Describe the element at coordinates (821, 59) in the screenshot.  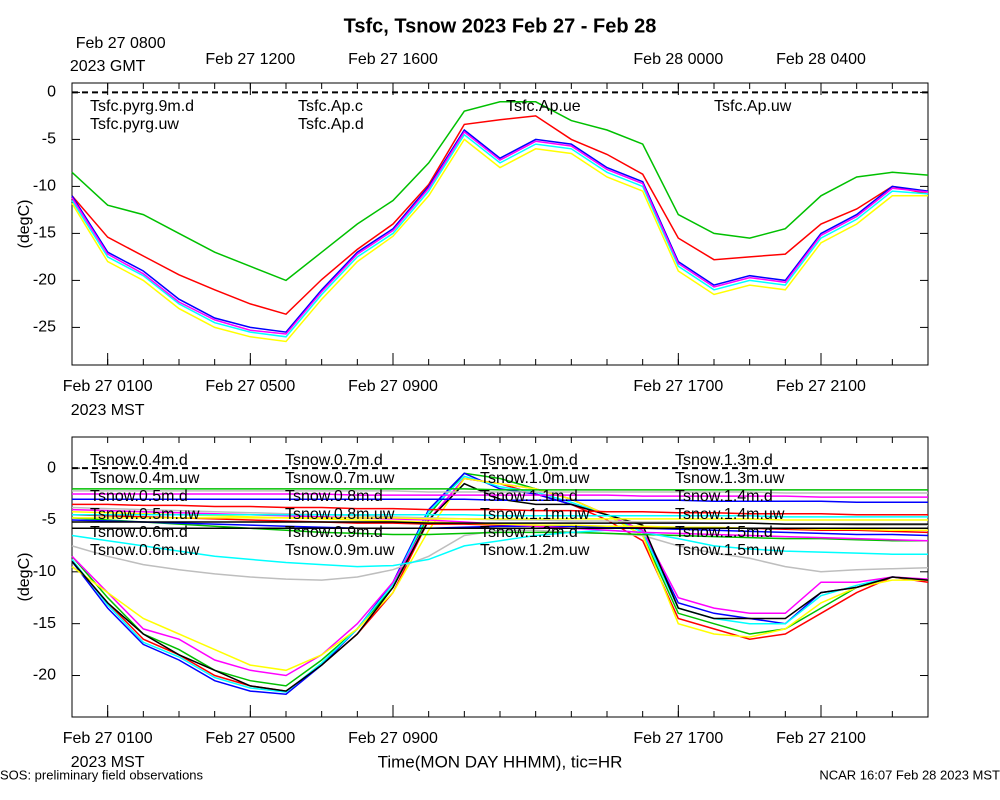
I see `x2-tick-label: Feb 28 0400` at that location.